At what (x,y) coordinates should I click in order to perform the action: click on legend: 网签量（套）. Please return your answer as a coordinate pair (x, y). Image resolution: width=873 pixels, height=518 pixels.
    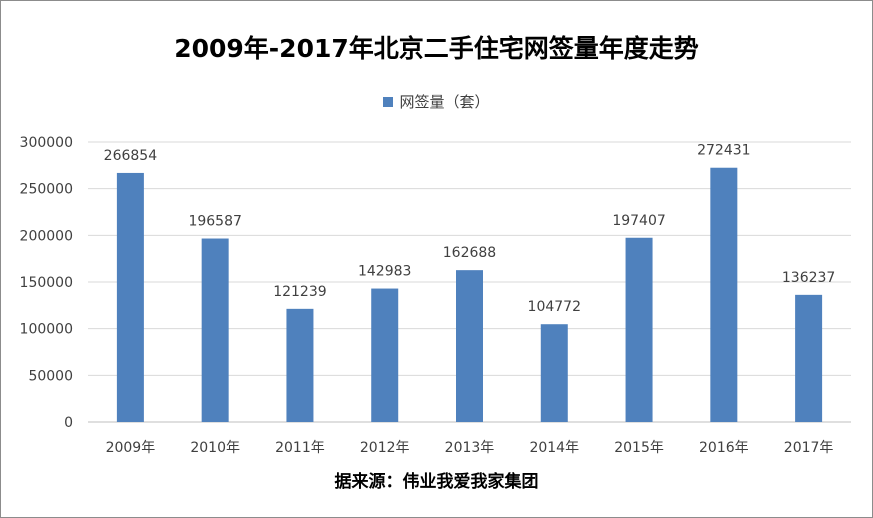
    Looking at the image, I should click on (436, 101).